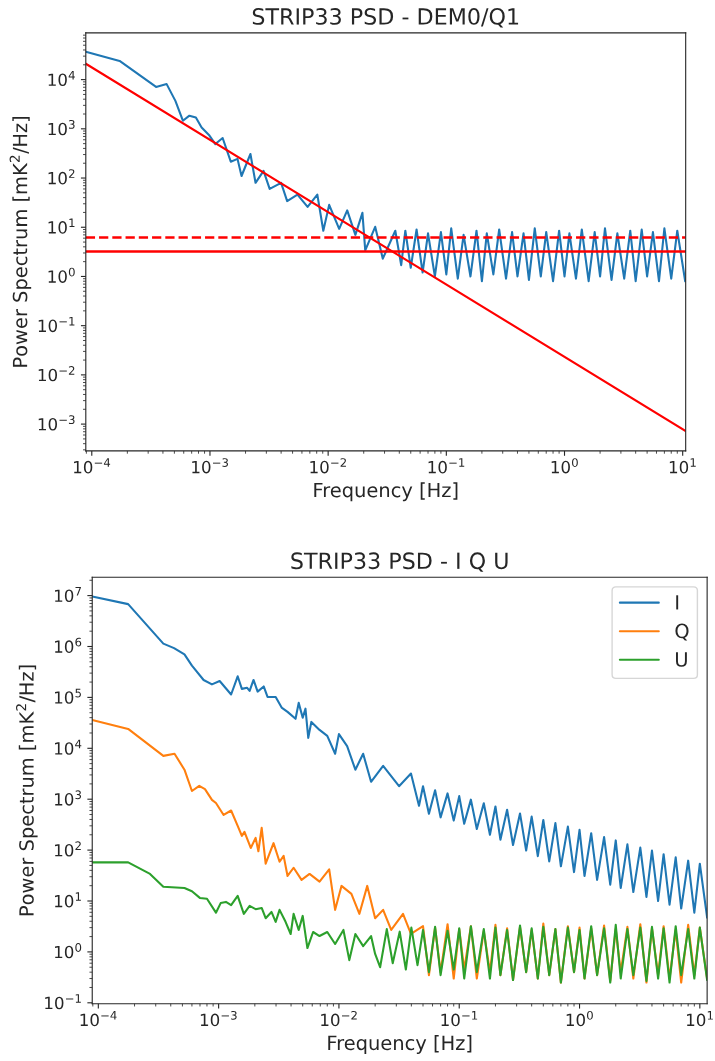 This screenshot has width=715, height=1061. Describe the element at coordinates (677, 602) in the screenshot. I see `legend-label: I` at that location.